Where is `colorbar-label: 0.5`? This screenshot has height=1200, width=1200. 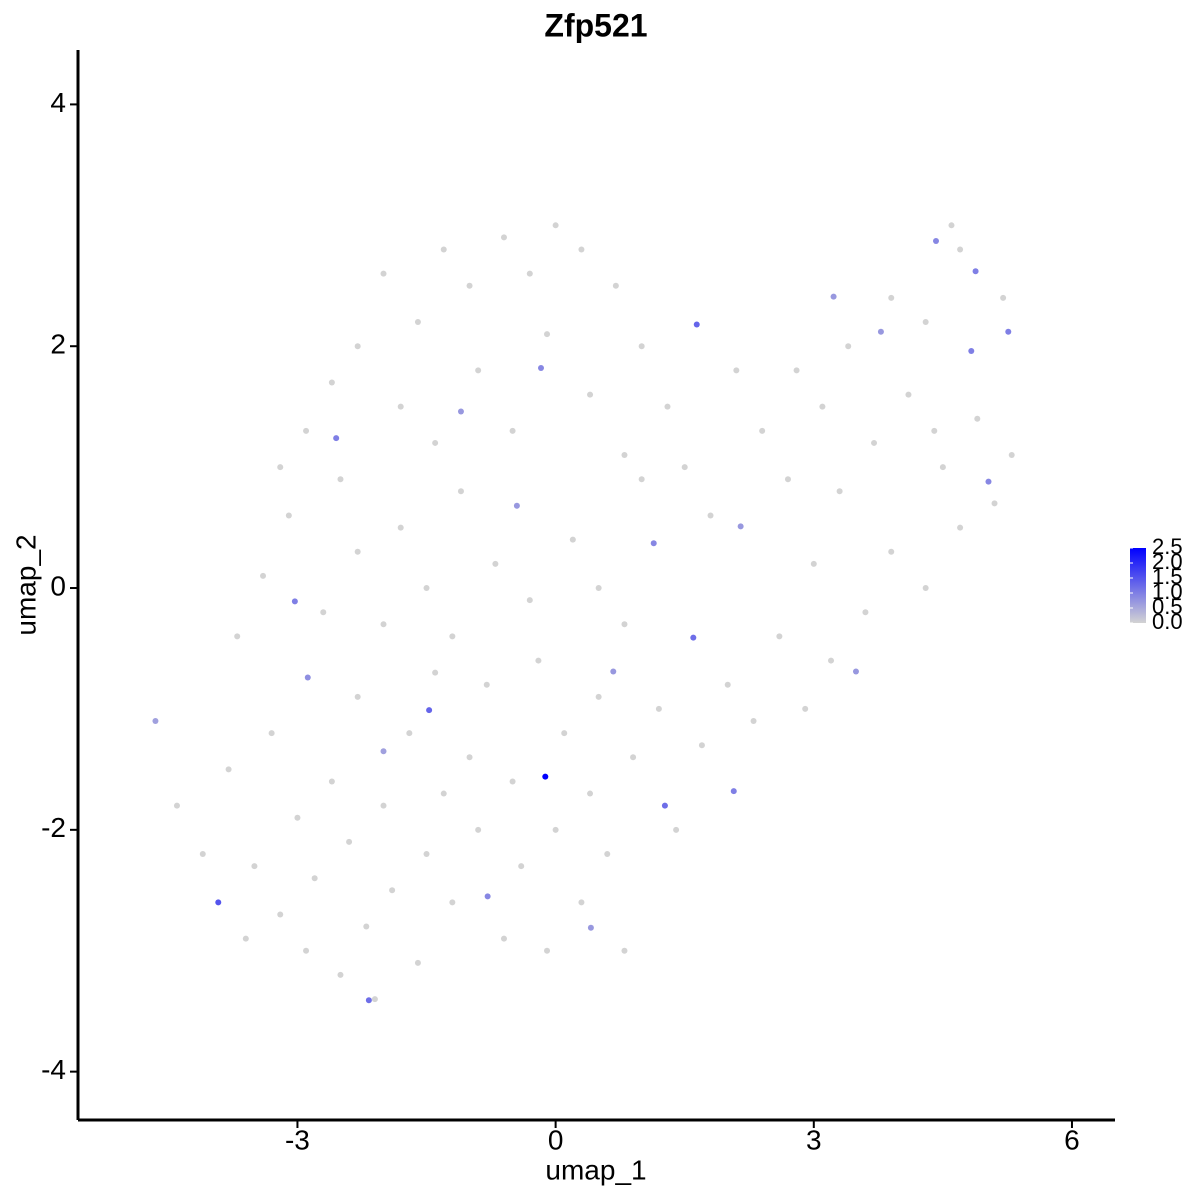
colorbar-label: 0.5 is located at coordinates (1167, 606).